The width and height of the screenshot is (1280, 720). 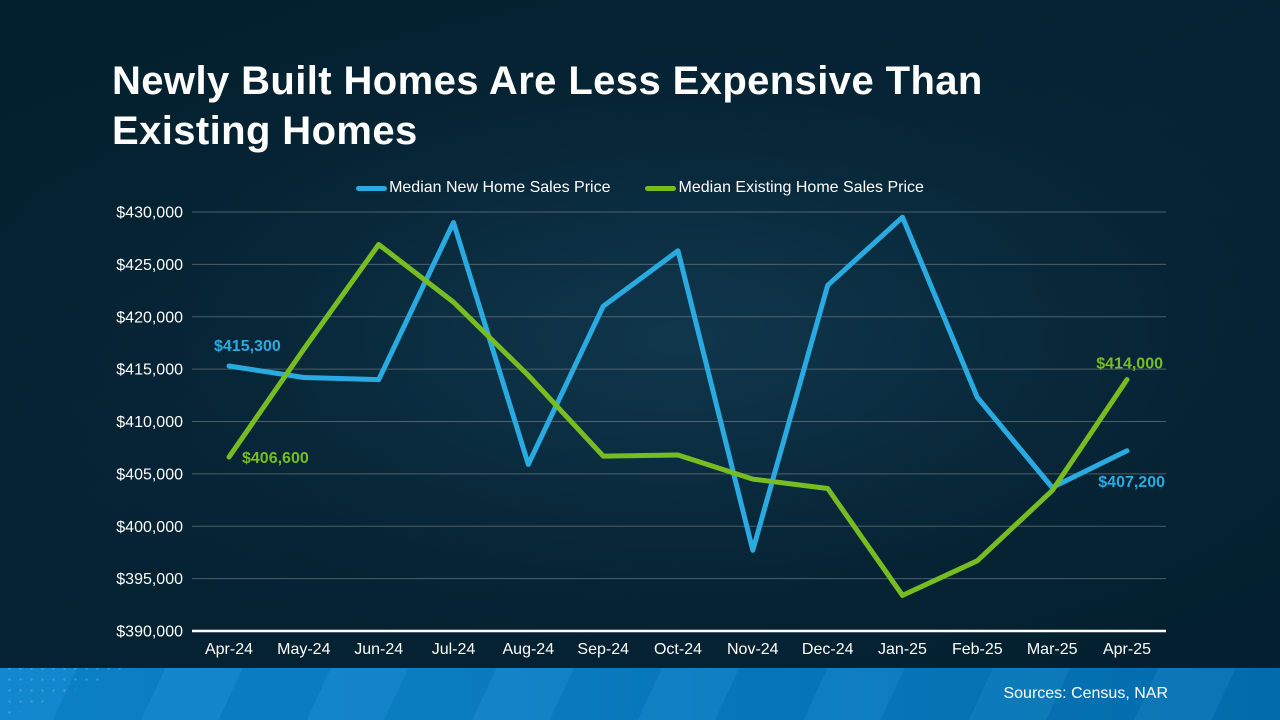 I want to click on data-label: $406,600, so click(x=275, y=458).